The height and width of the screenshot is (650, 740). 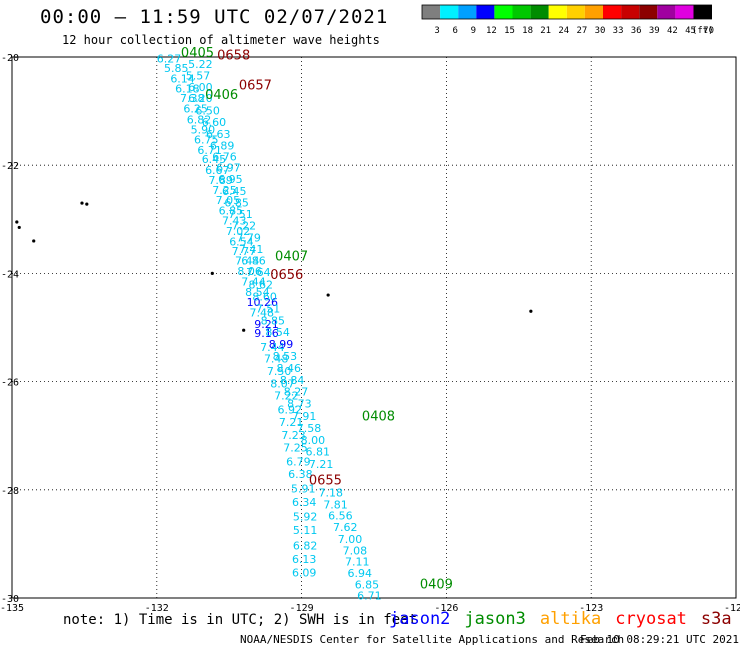 I want to click on wave-height-value: 6.50, so click(x=207, y=110).